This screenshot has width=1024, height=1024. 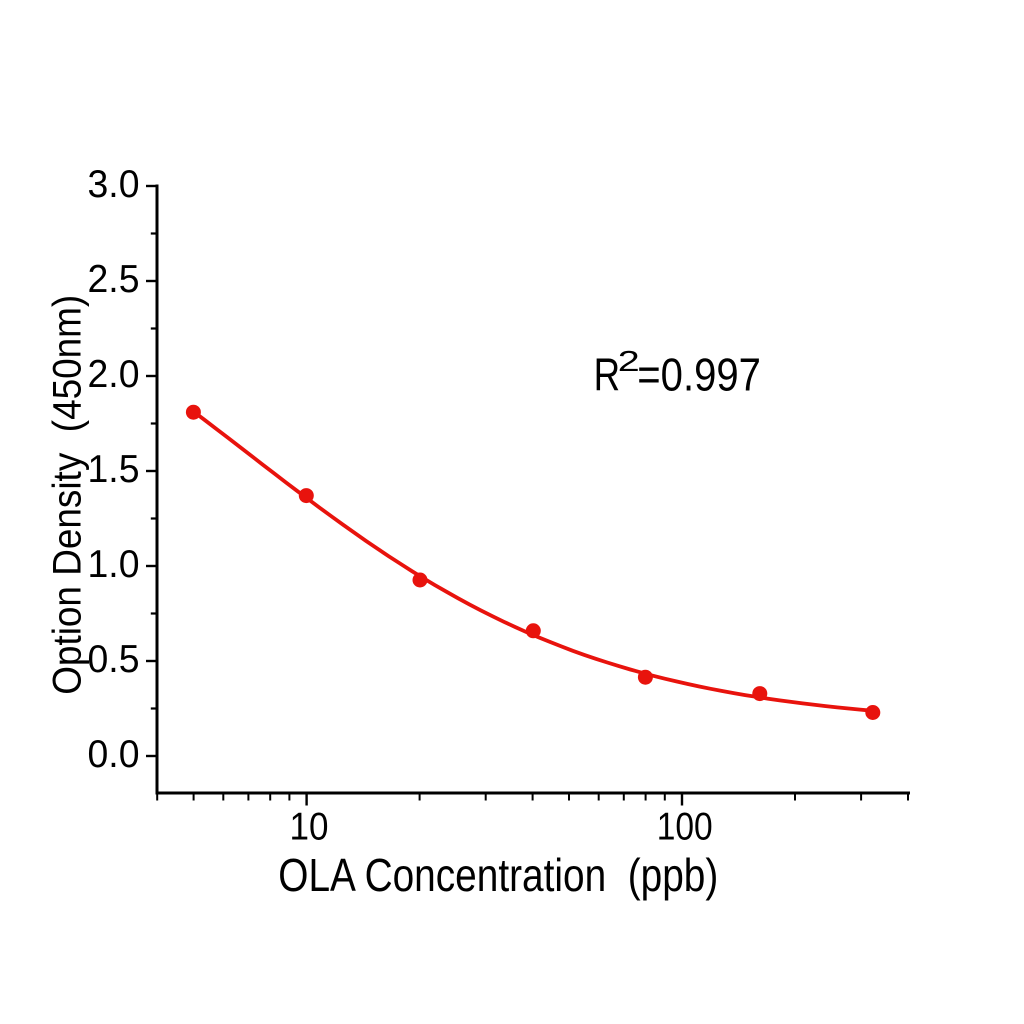 I want to click on svg-text: 3.0, so click(x=114, y=184).